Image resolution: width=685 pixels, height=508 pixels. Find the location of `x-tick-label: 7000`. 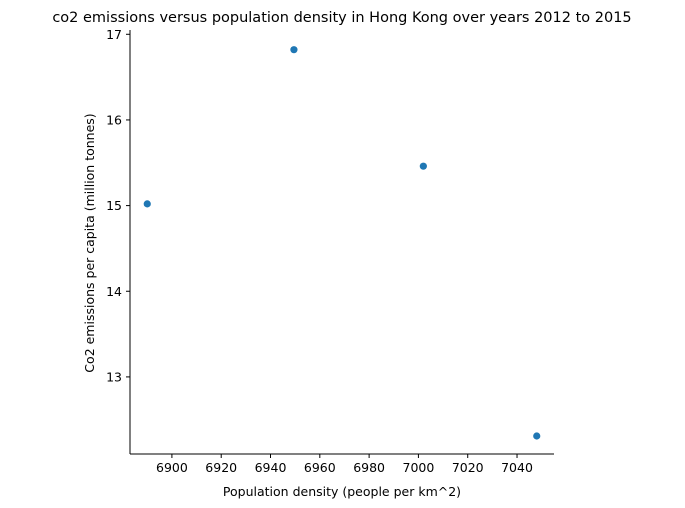

x-tick-label: 7000 is located at coordinates (419, 467).